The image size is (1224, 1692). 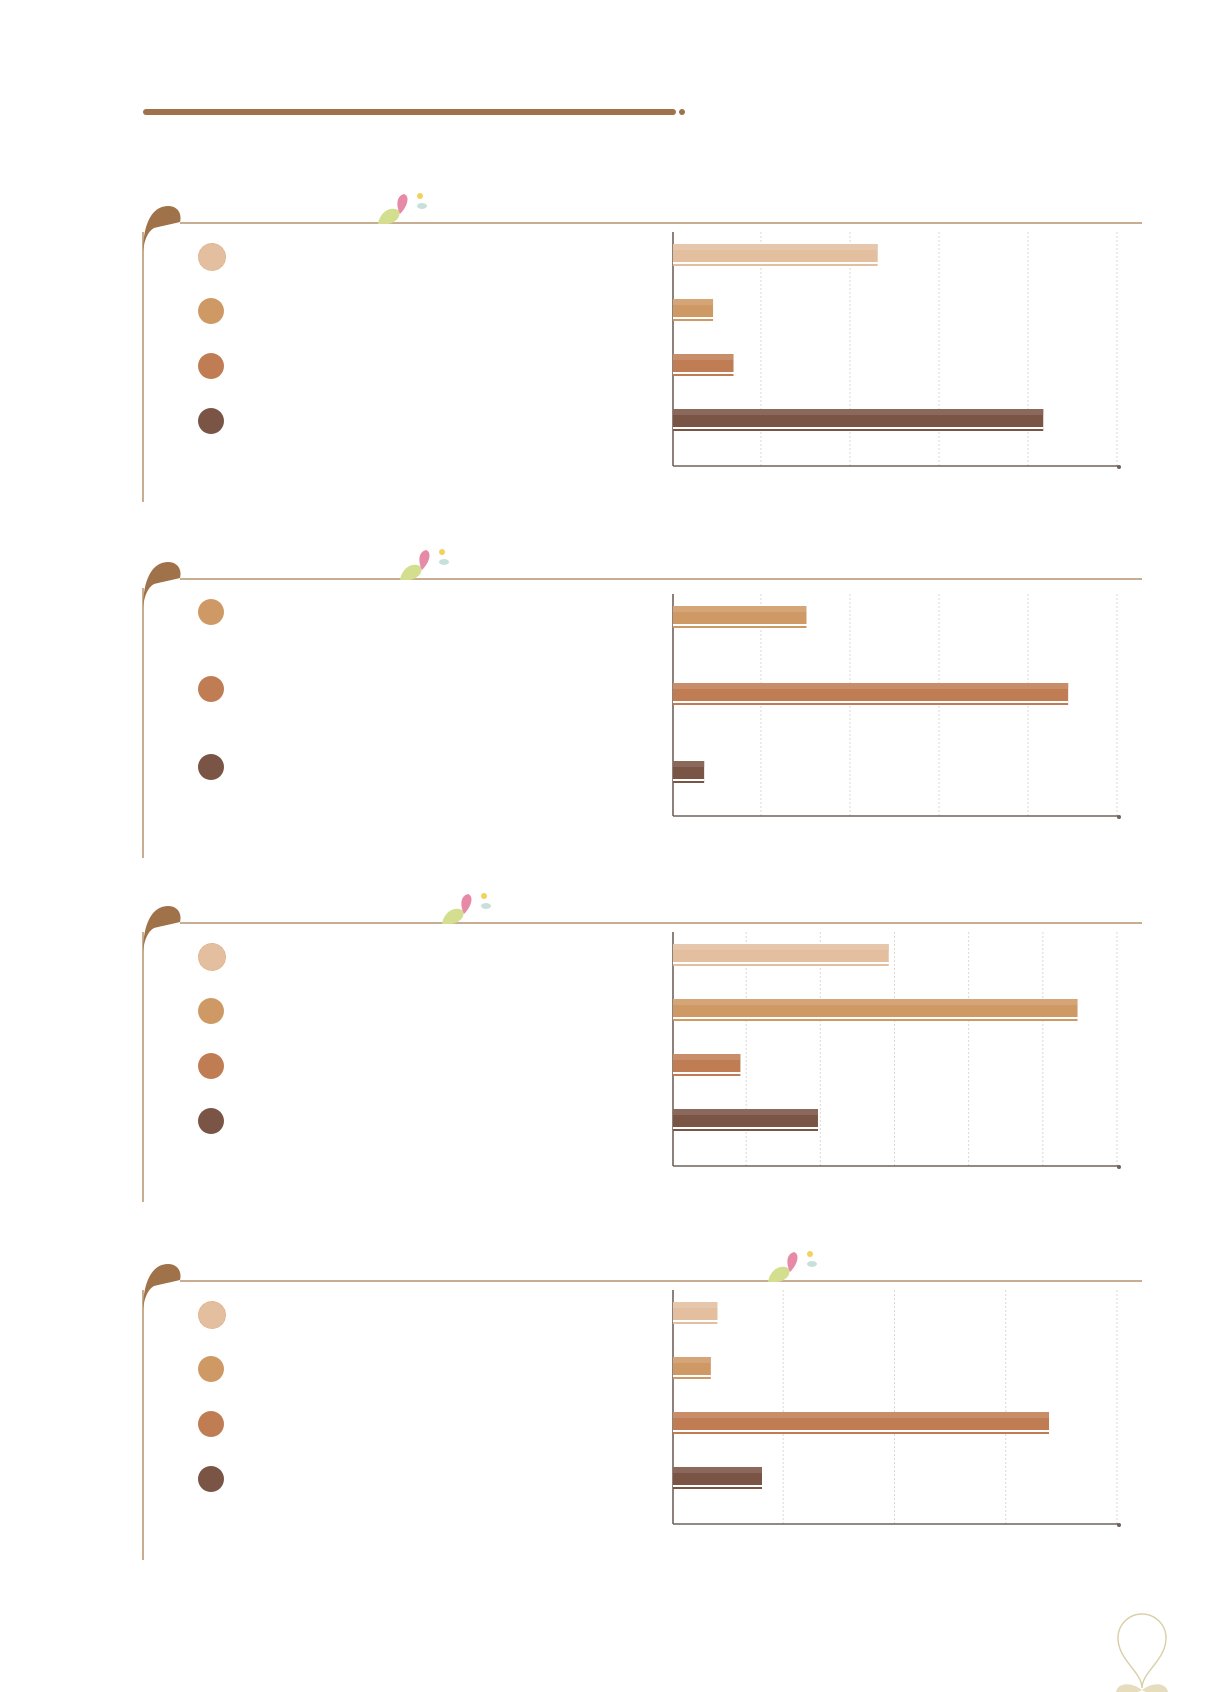 I want to click on title-rule-dot, so click(x=682, y=112).